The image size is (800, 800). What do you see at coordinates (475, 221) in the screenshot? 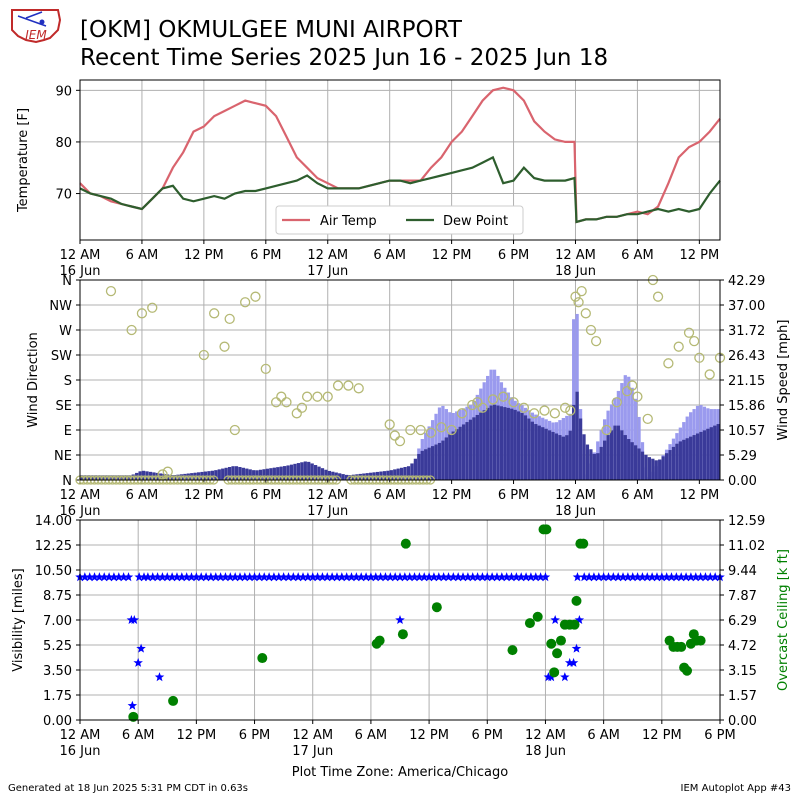
I see `legend-label-dew-point: Dew Point` at bounding box center [475, 221].